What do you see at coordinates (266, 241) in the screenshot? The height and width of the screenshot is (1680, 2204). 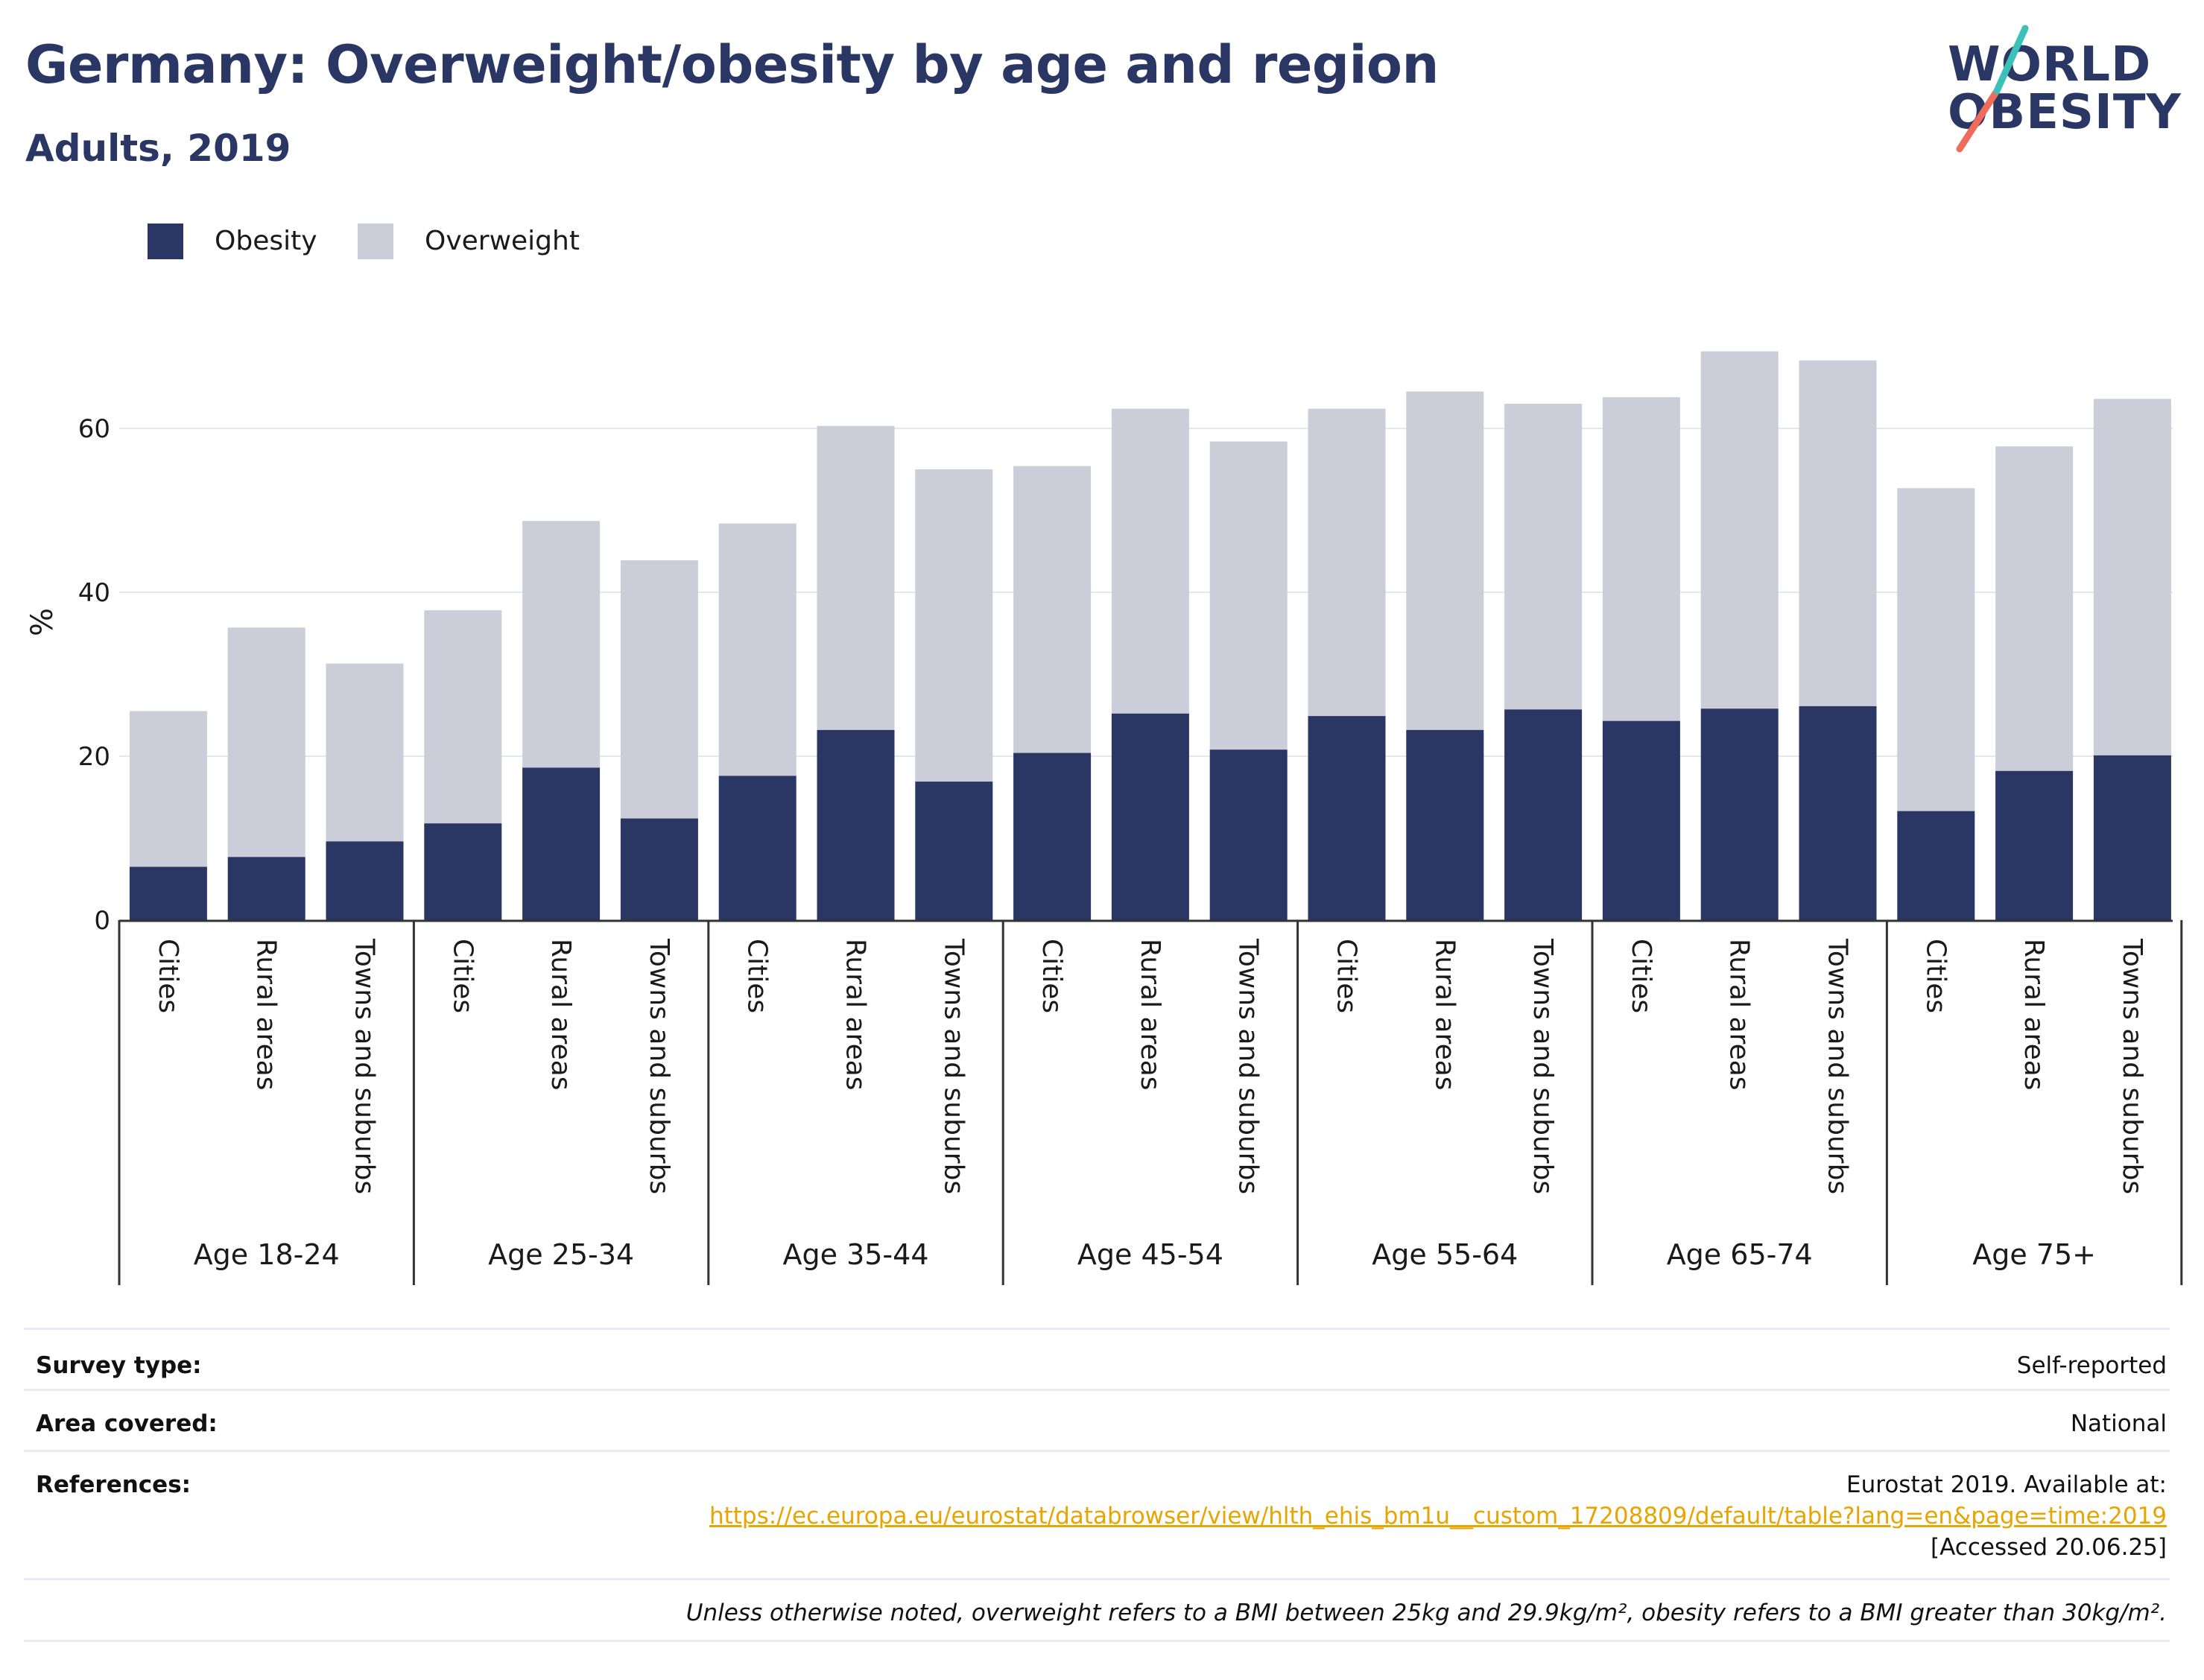 I see `legend-label-obesity: Obesity` at bounding box center [266, 241].